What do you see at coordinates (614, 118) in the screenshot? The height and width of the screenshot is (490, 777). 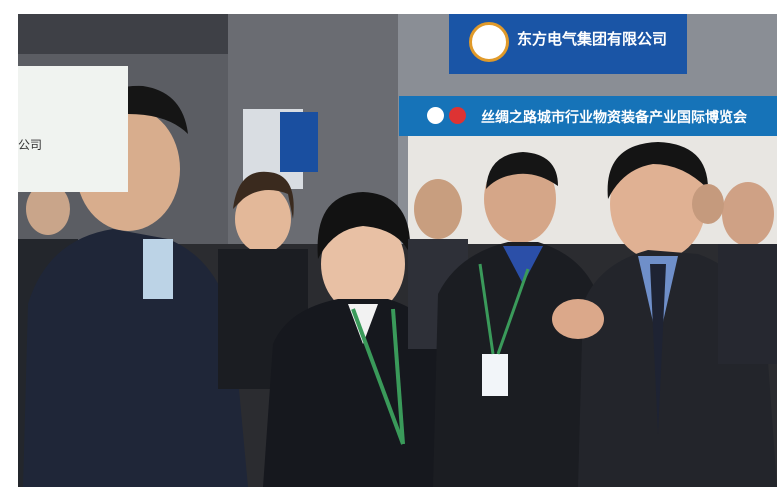 I see `expo-banner-text: 丝绸之路城市行业物资装备产业国际博览会` at bounding box center [614, 118].